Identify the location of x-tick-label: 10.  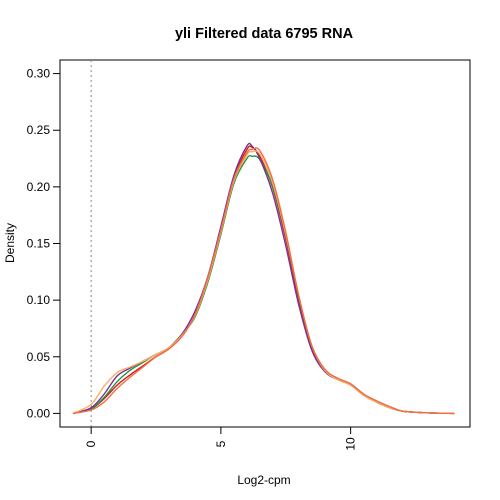
(351, 444).